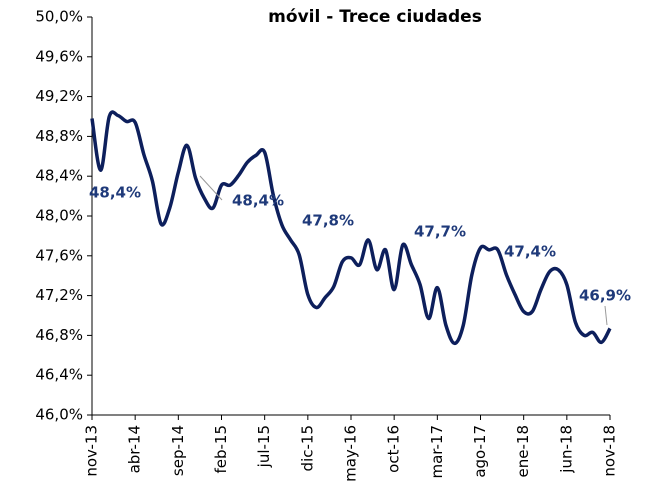 The width and height of the screenshot is (648, 498). What do you see at coordinates (375, 17) in the screenshot?
I see `chart-title: móvil - Trece ciudades` at bounding box center [375, 17].